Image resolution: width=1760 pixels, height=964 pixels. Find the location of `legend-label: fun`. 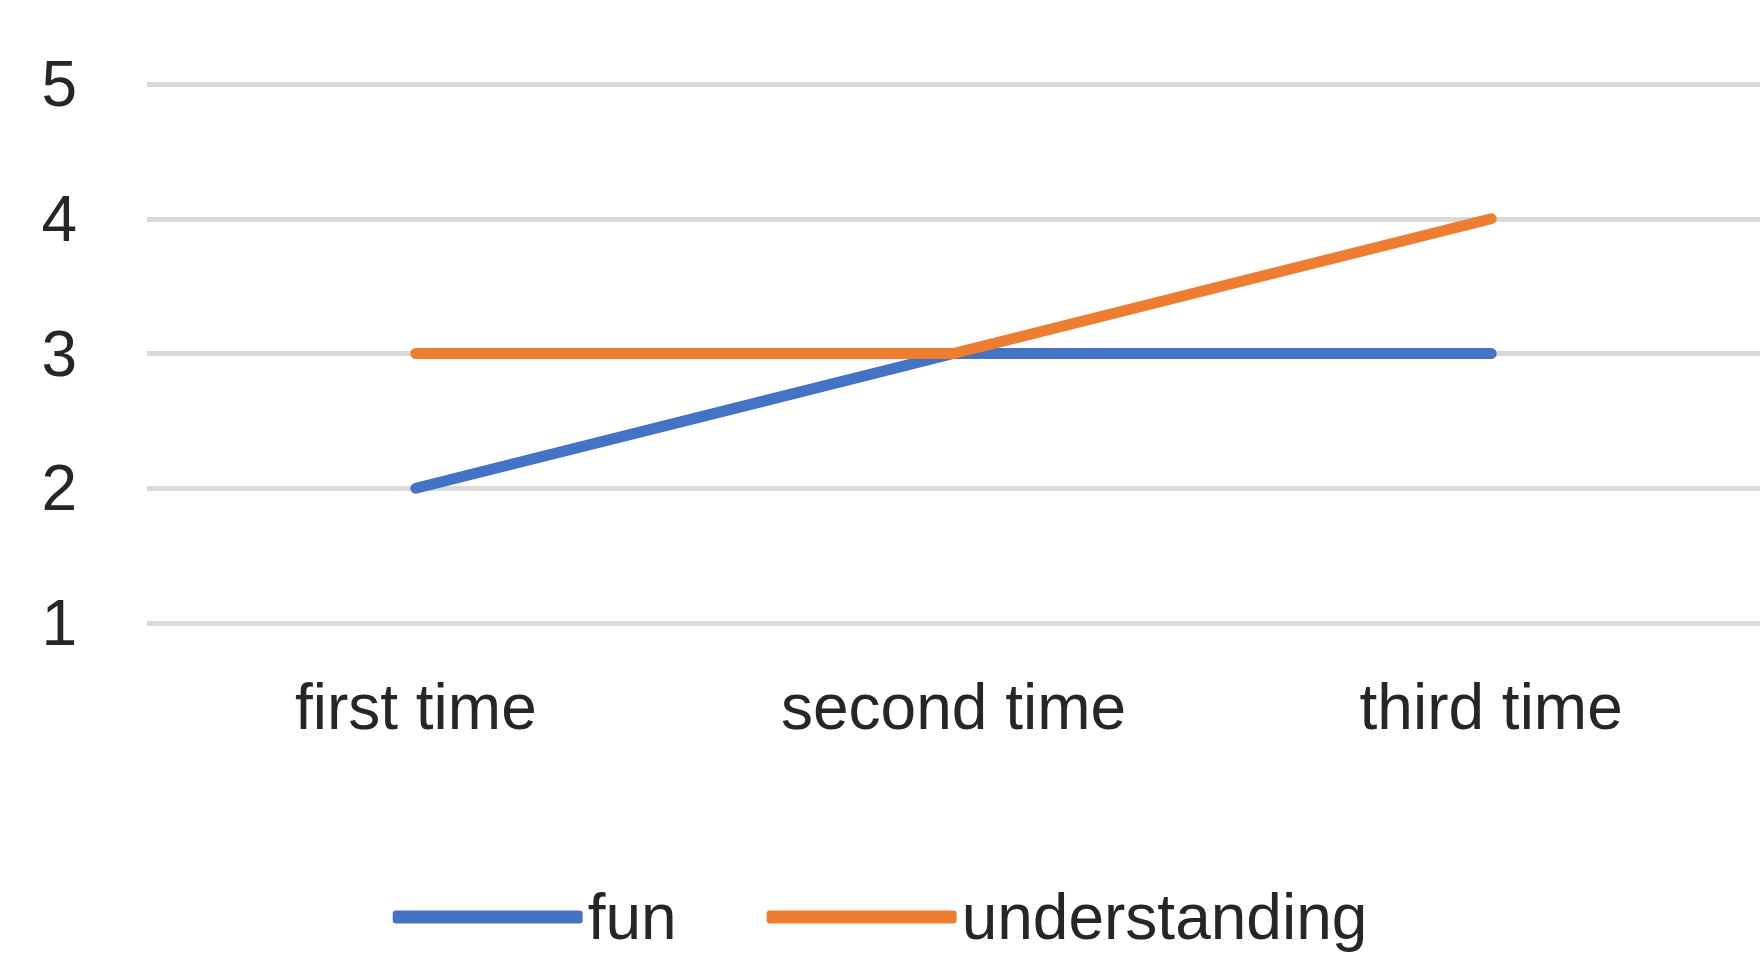

legend-label: fun is located at coordinates (632, 917).